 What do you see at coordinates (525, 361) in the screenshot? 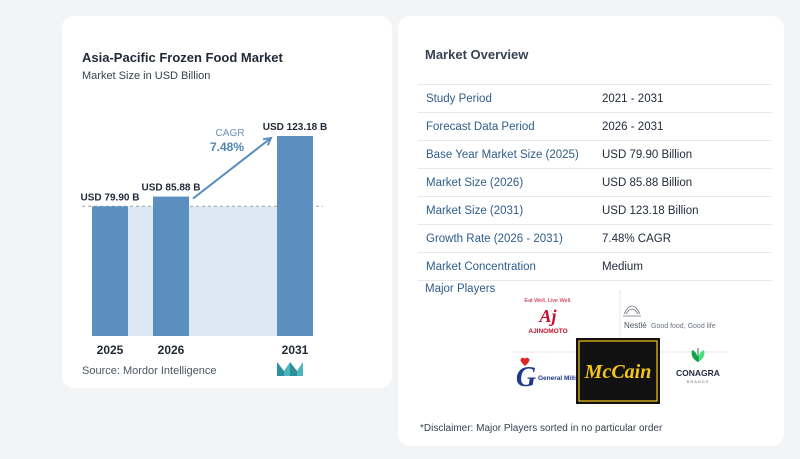
I see `general-mills-heart-icon` at bounding box center [525, 361].